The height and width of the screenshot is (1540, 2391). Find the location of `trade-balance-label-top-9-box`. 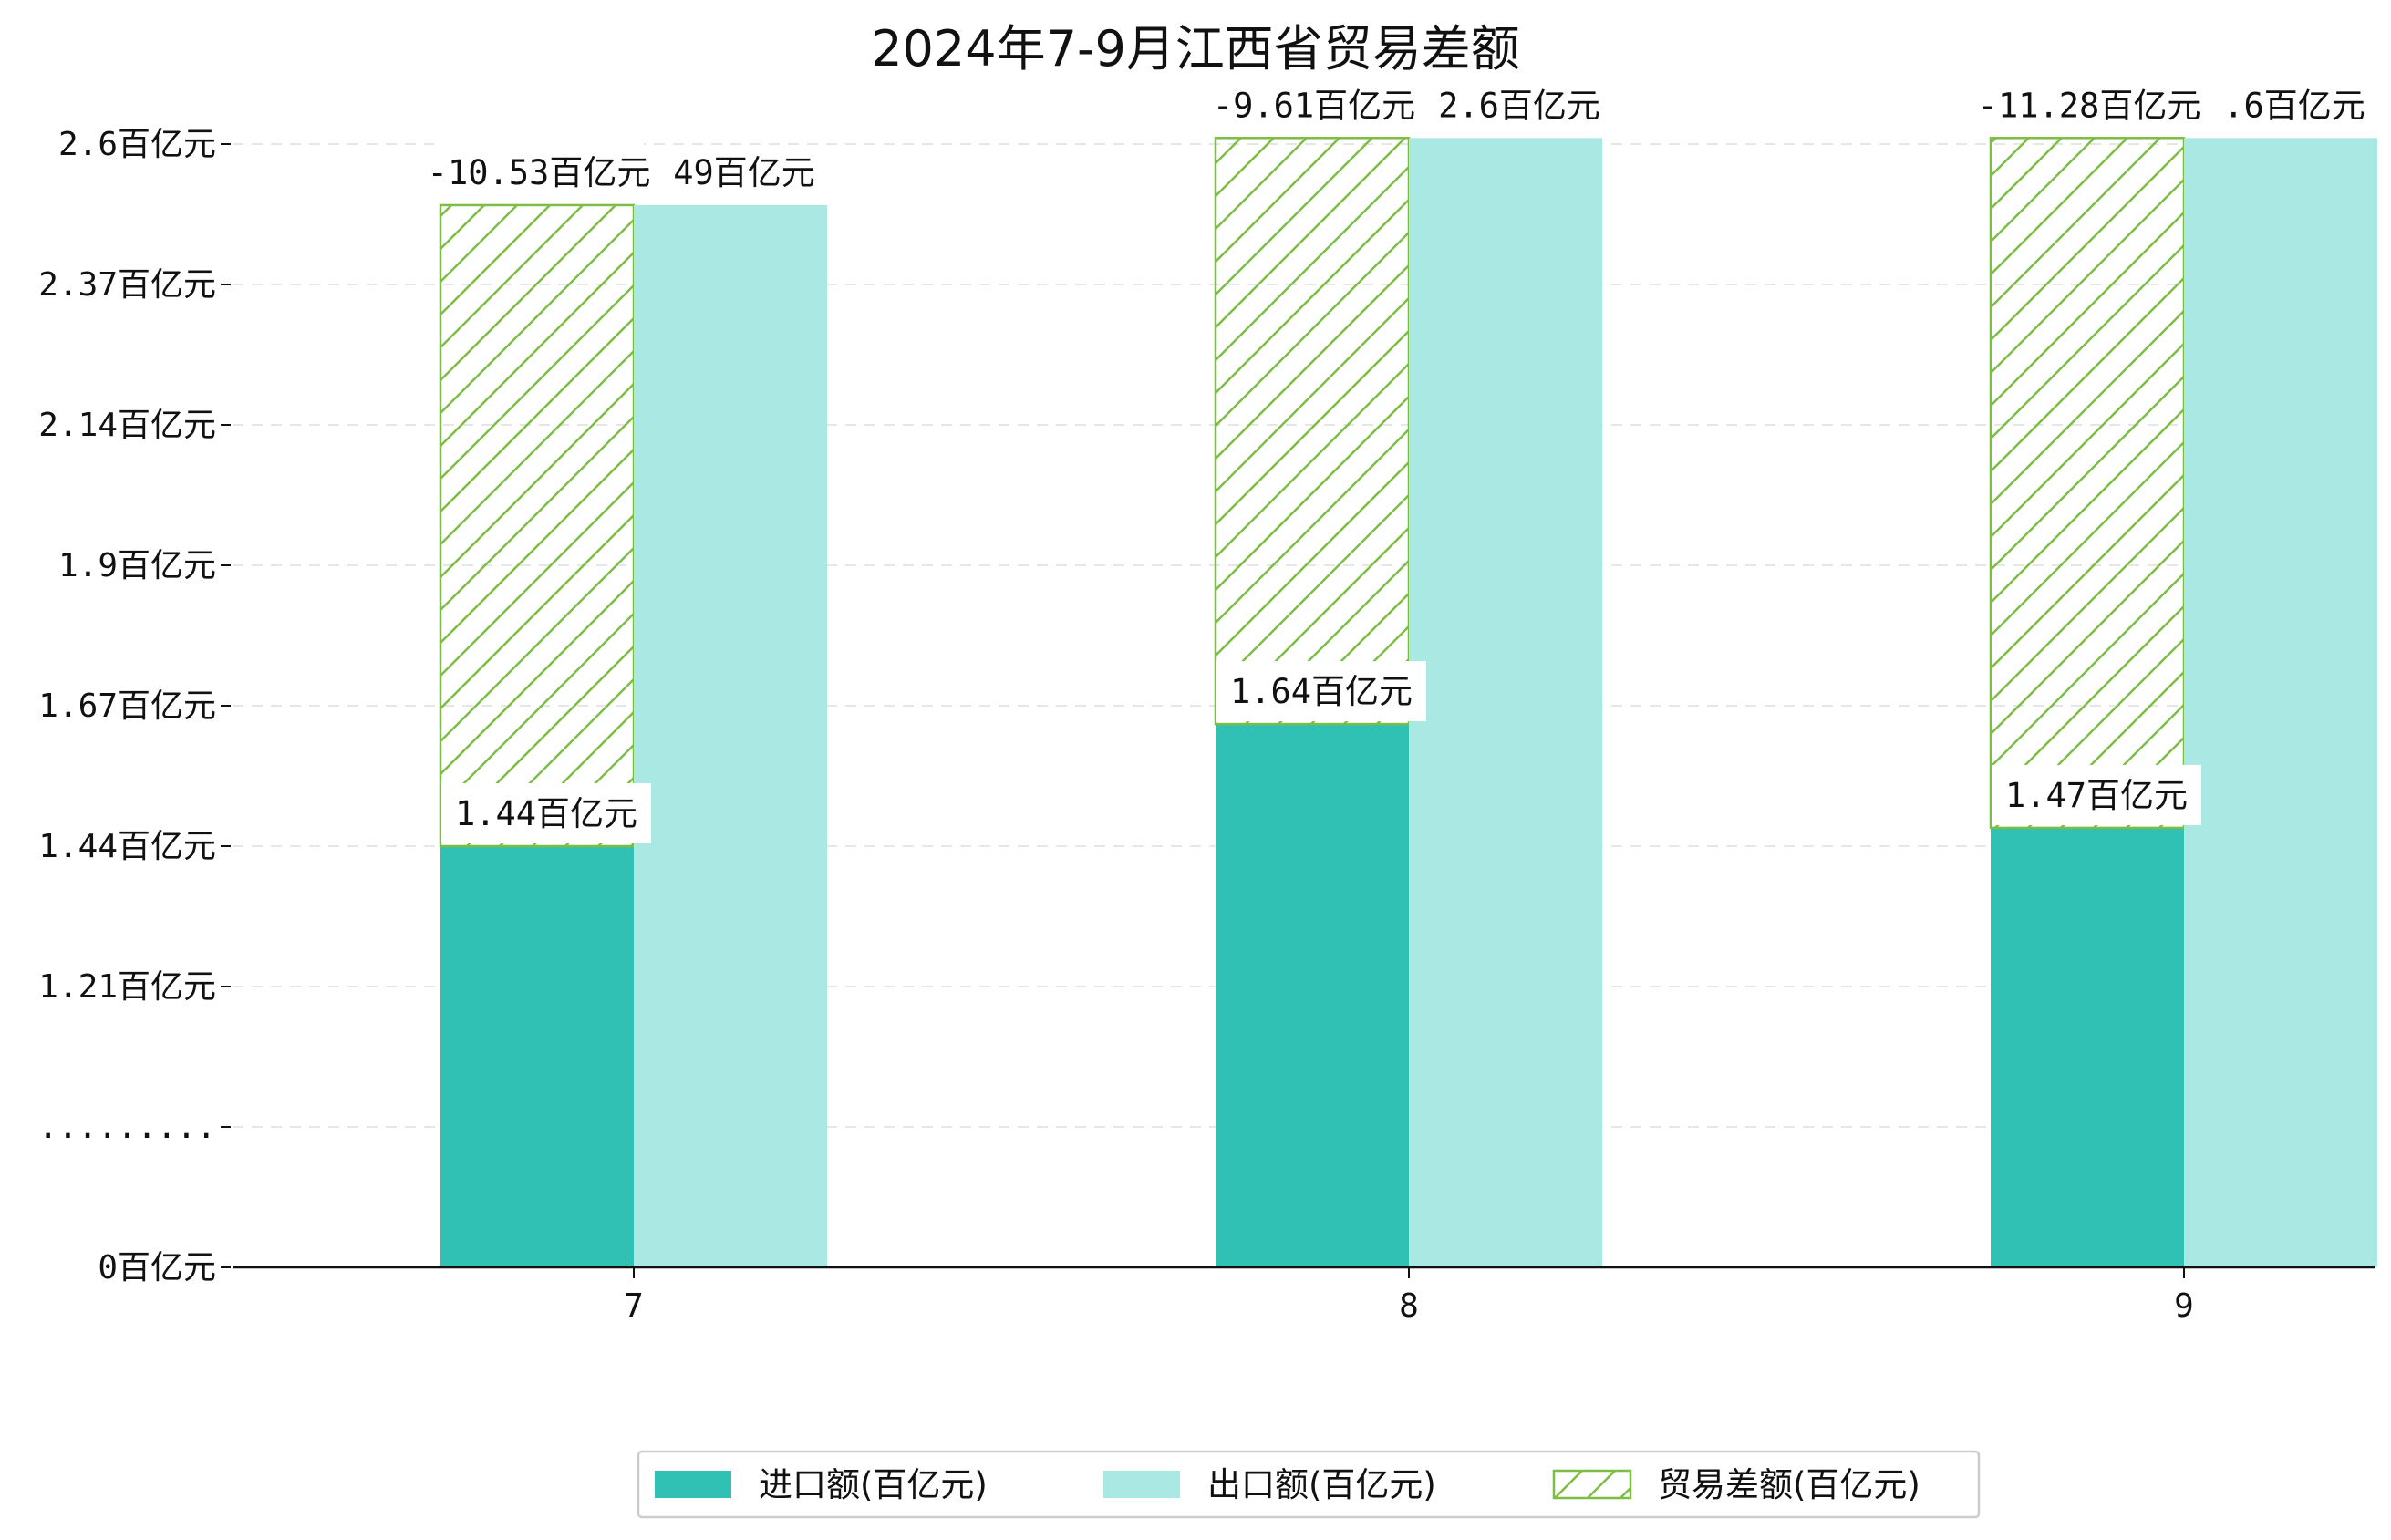

trade-balance-label-top-9-box is located at coordinates (2089, 105).